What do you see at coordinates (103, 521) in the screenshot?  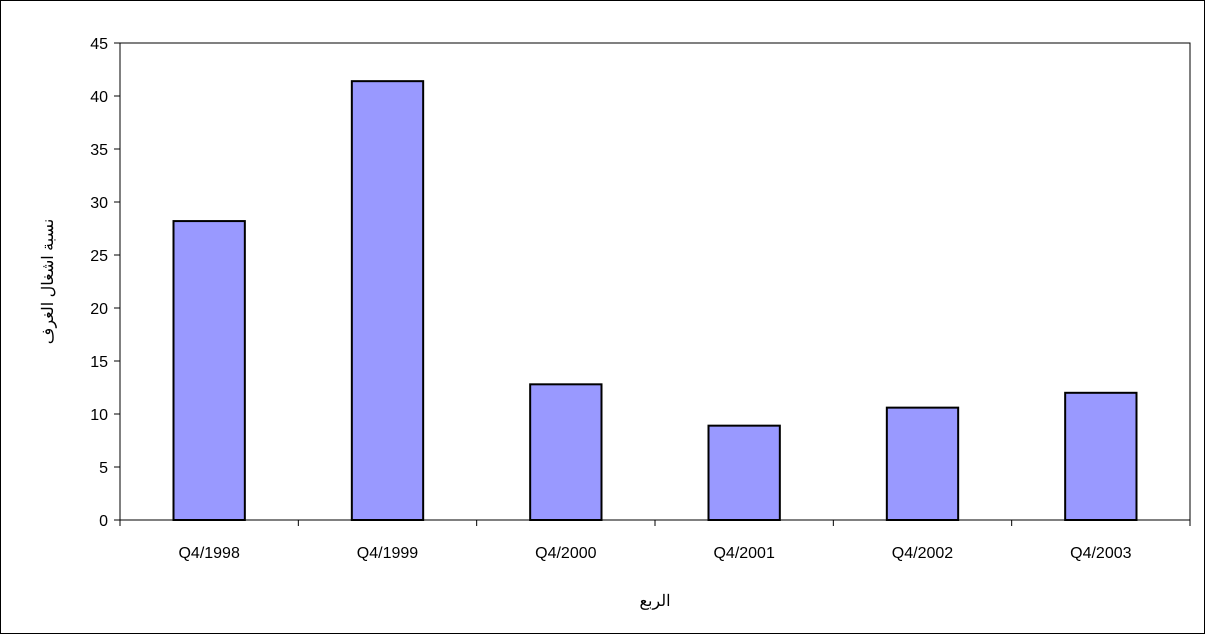 I see `y-tick-label: 0` at bounding box center [103, 521].